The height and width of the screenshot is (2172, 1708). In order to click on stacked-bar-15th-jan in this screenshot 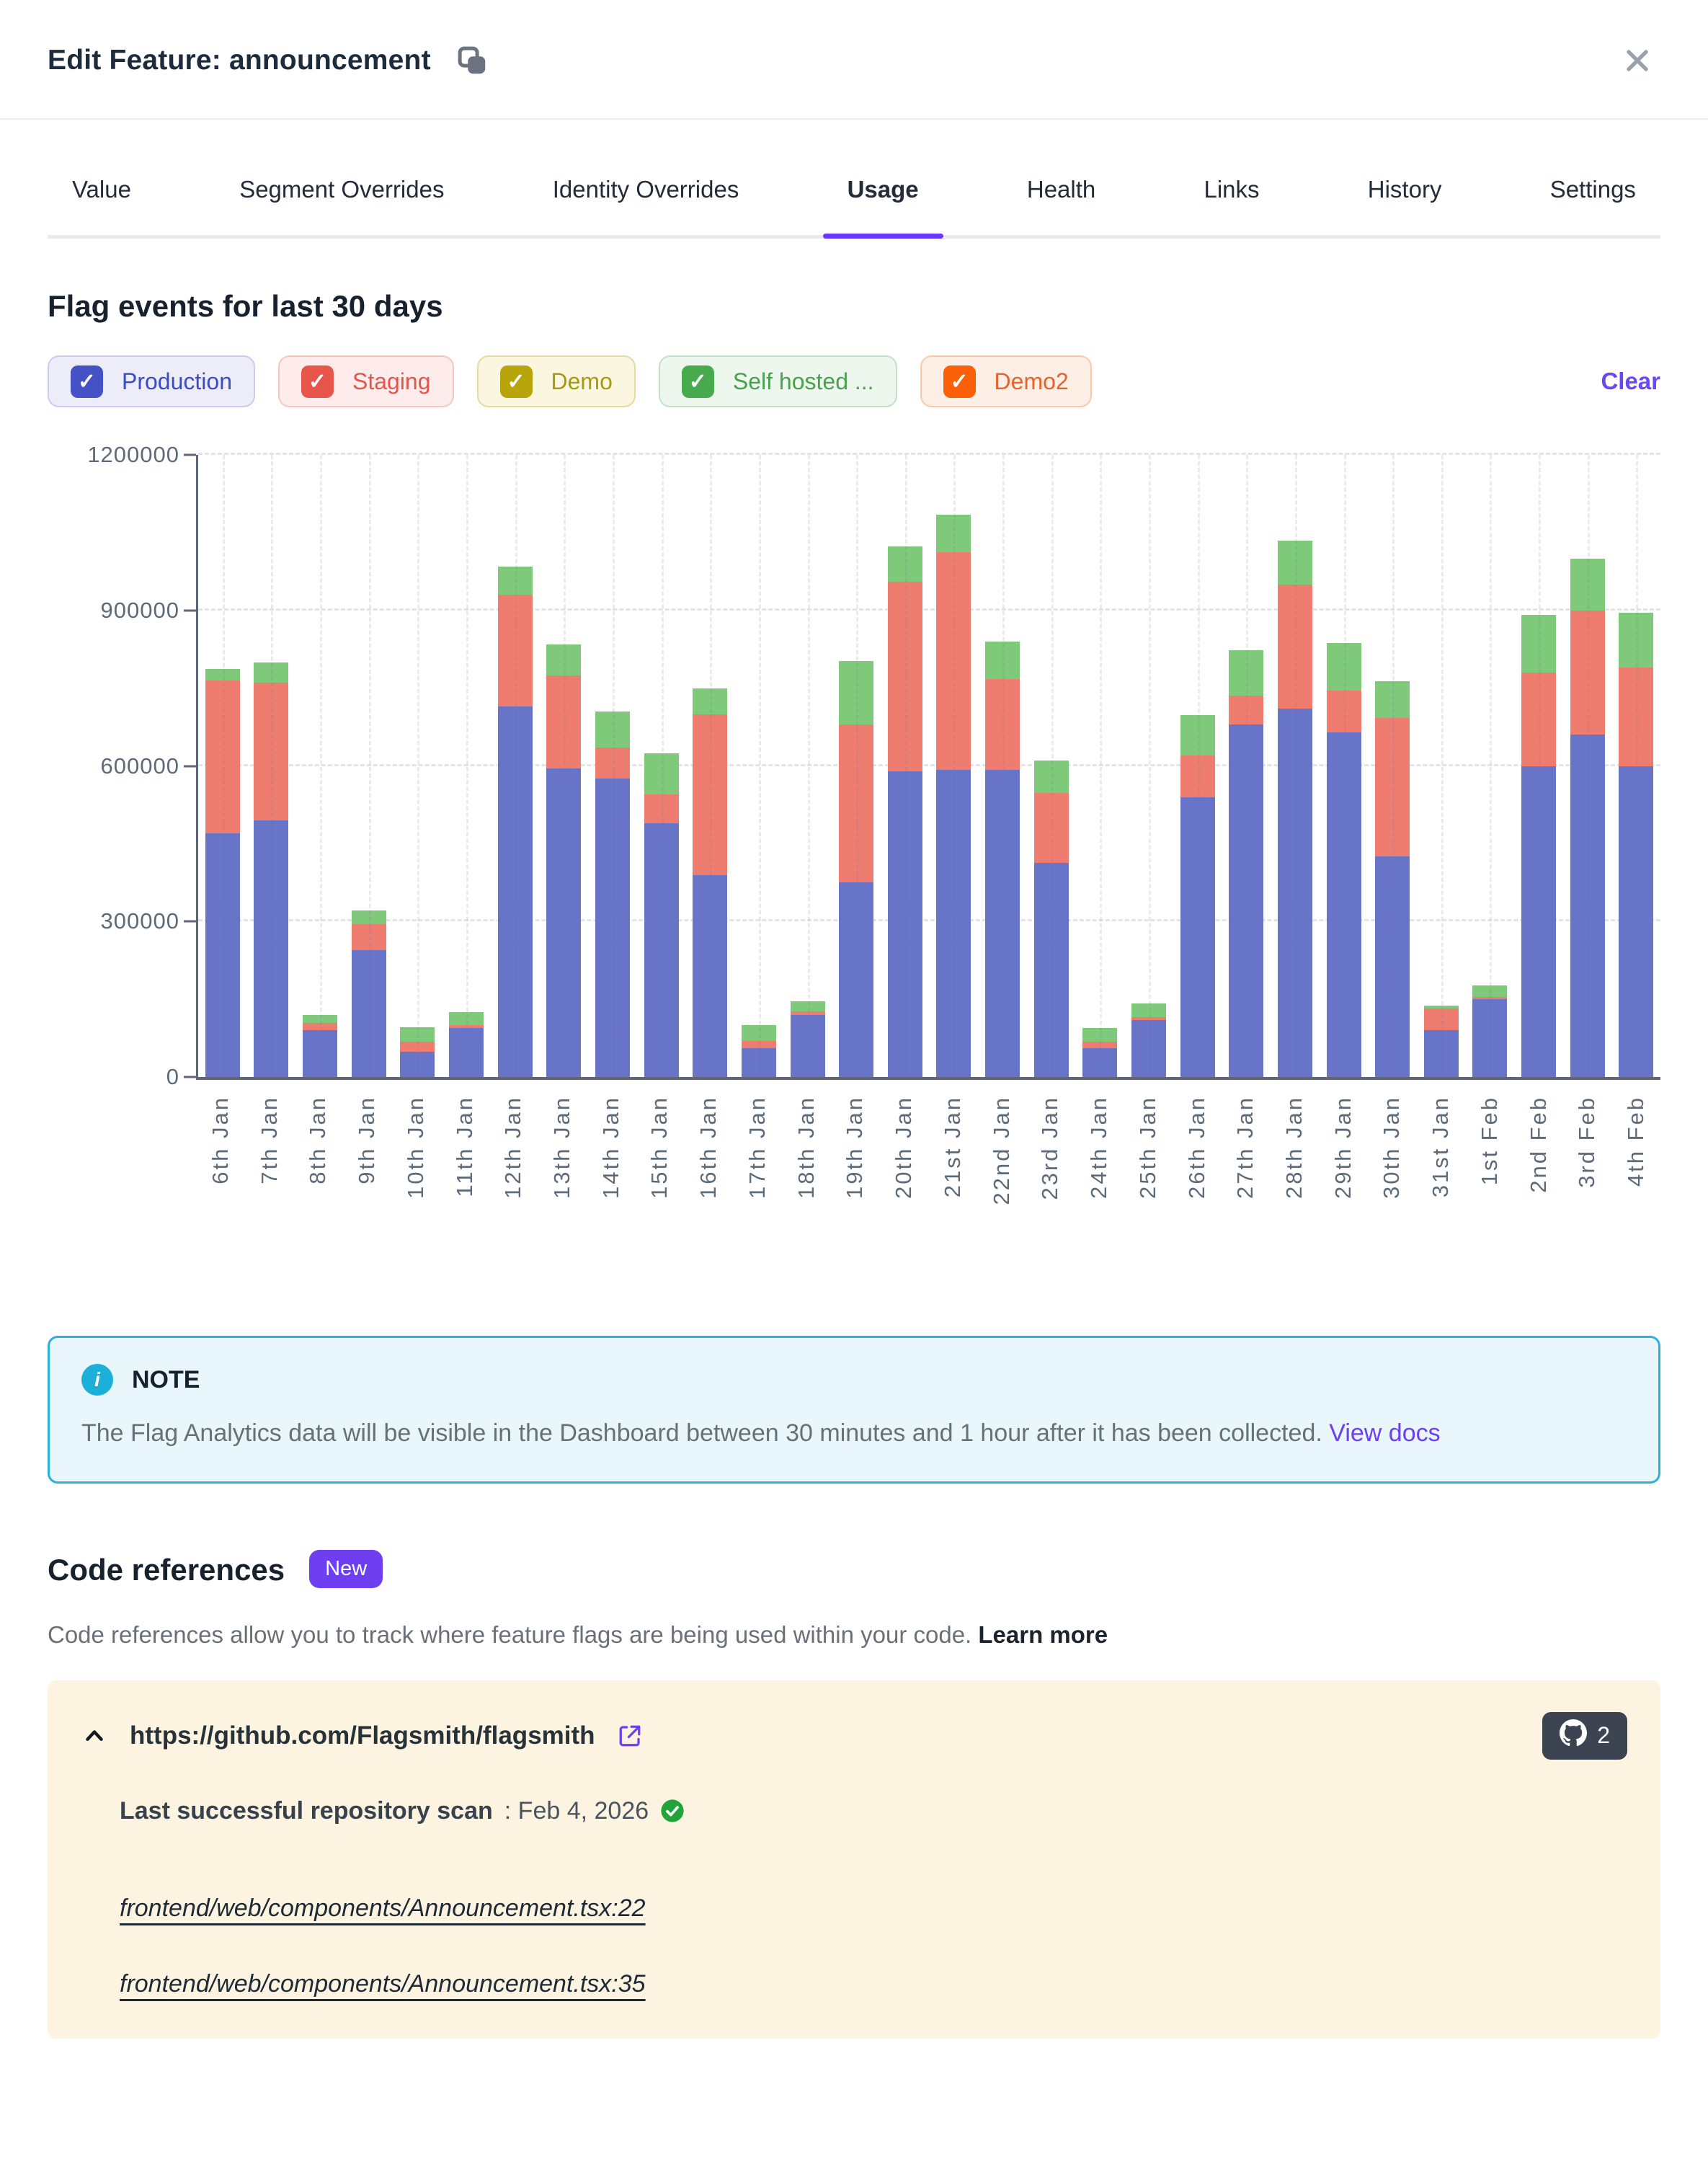, I will do `click(661, 766)`.